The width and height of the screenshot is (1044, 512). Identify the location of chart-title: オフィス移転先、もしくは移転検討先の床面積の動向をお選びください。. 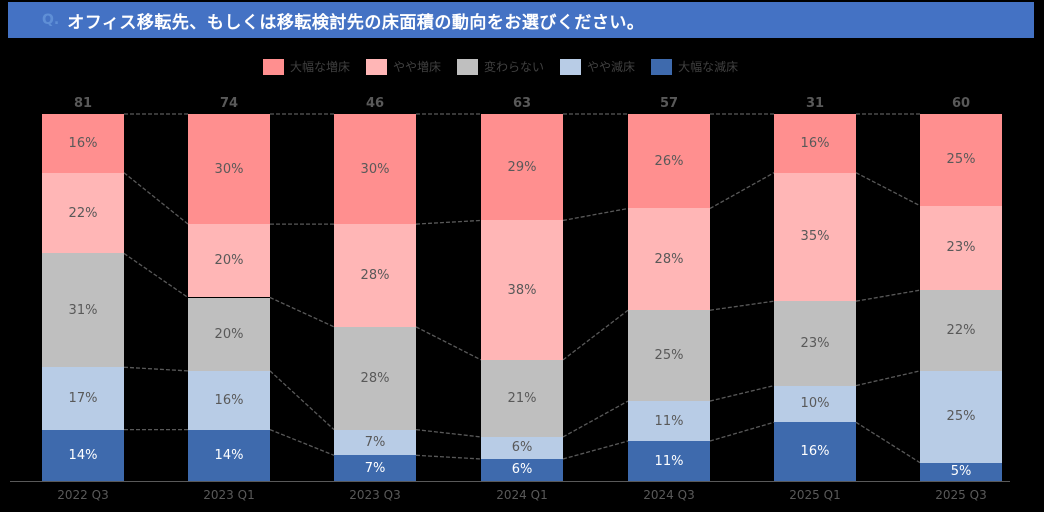
(356, 22).